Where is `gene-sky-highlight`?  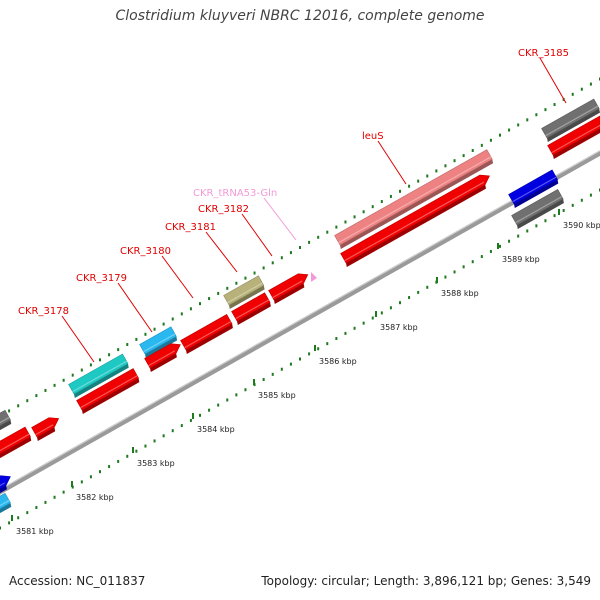 gene-sky-highlight is located at coordinates (159, 343).